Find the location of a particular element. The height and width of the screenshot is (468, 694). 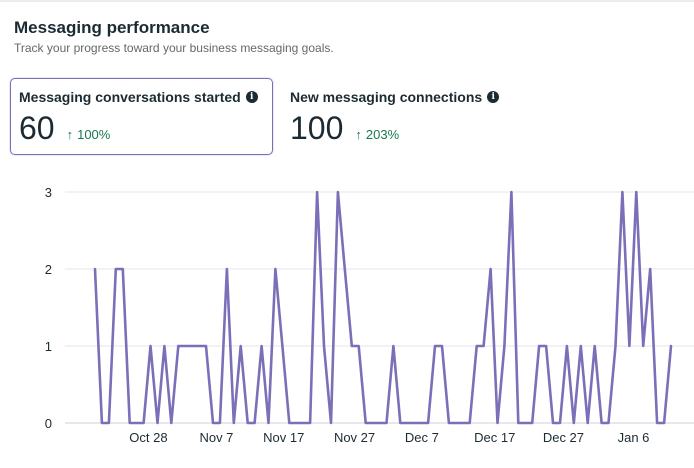

metric-card-connections: New messaging connections i 100 ↑ 203% is located at coordinates (401, 116).